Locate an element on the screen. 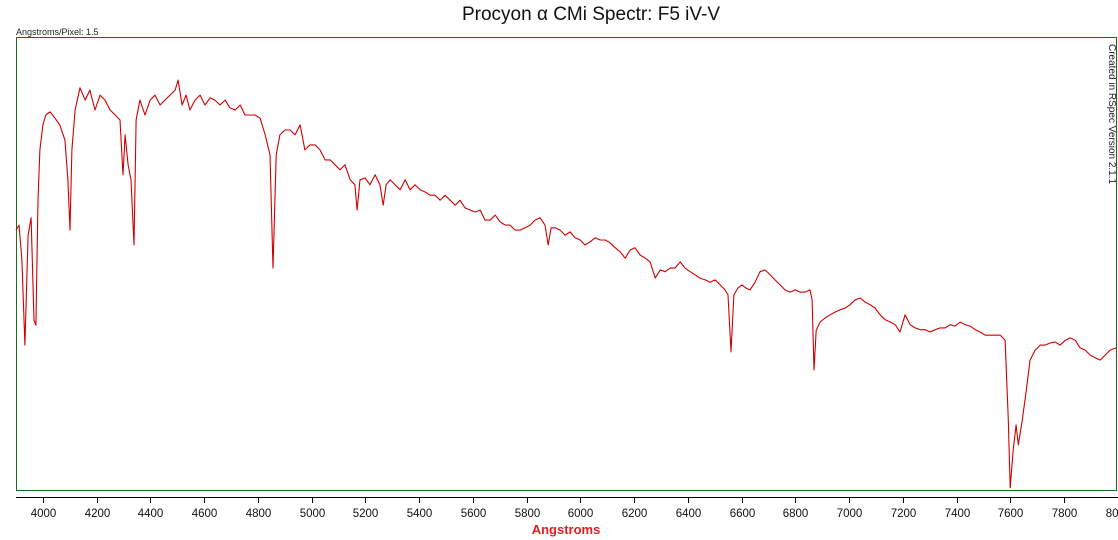 This screenshot has height=540, width=1118. x-tick-label: 8000 is located at coordinates (1112, 514).